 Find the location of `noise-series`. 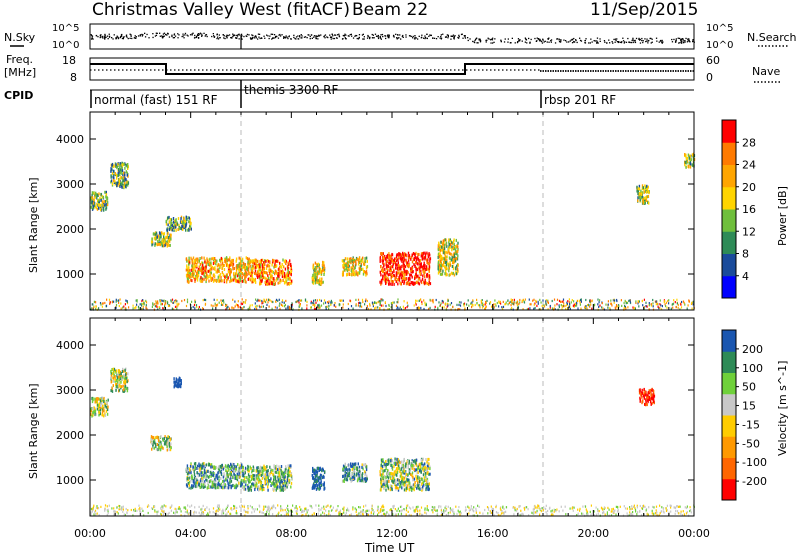

noise-series is located at coordinates (392, 38).